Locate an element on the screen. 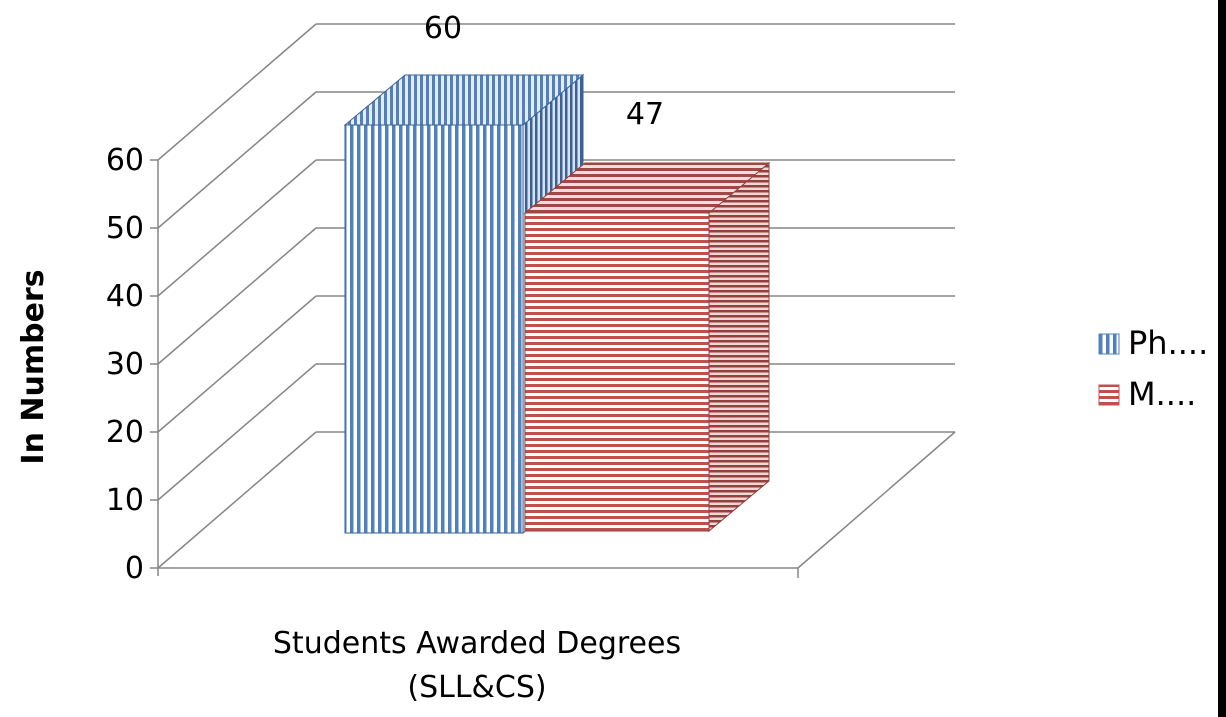 The height and width of the screenshot is (717, 1226). y-tick-label: 50 is located at coordinates (125, 228).